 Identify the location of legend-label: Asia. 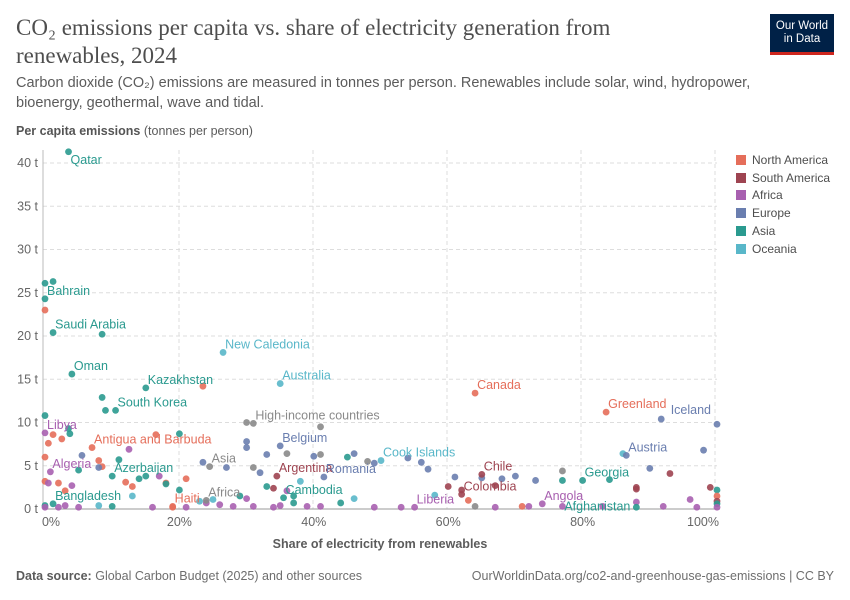
(764, 231).